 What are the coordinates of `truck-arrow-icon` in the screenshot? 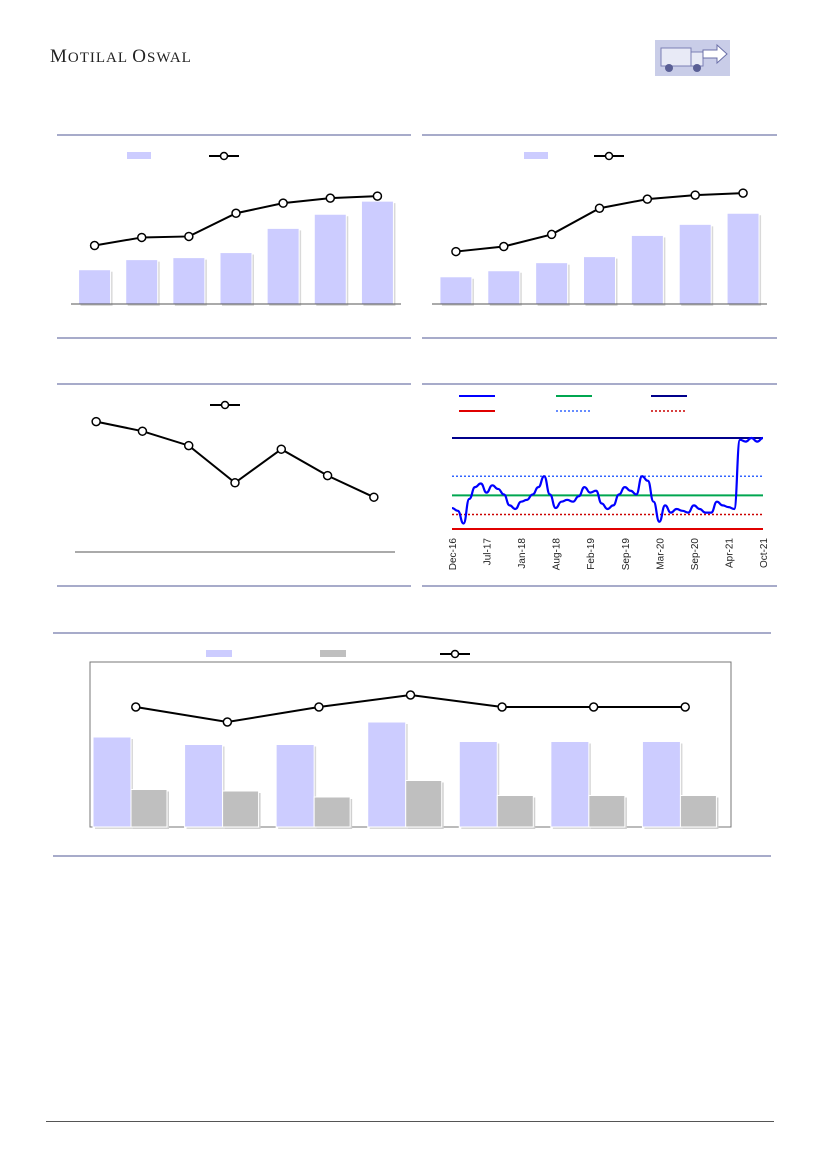 It's located at (692, 58).